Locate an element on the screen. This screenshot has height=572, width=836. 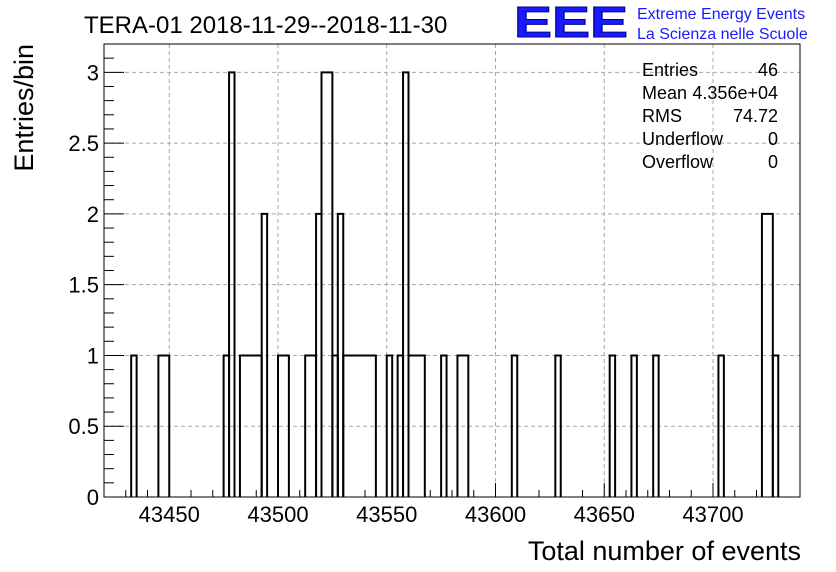
y-tick-labels: 0 0.5 1 1.5 2 2.5 3 is located at coordinates (83, 285).